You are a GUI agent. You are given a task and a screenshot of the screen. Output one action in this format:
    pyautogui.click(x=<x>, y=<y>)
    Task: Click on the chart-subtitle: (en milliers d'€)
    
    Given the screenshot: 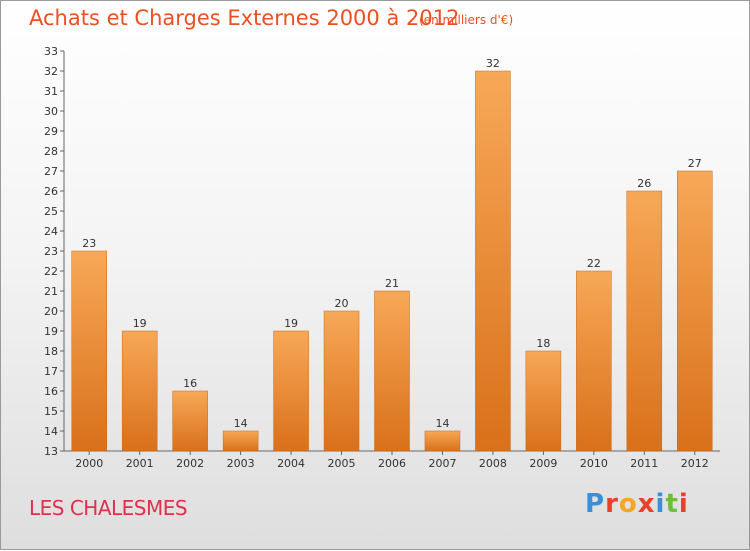 What is the action you would take?
    pyautogui.click(x=466, y=20)
    